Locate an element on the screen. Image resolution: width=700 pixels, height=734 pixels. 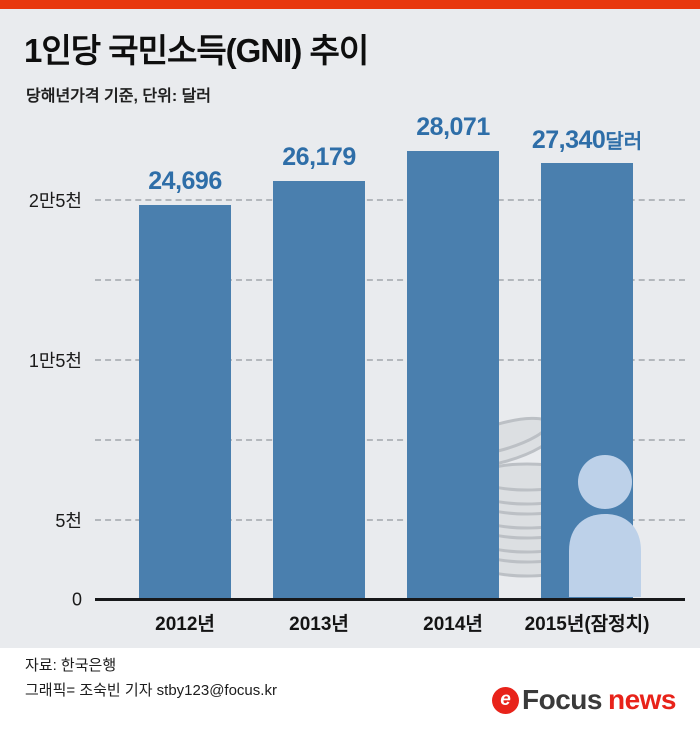
top-accent-bar is located at coordinates (350, 4).